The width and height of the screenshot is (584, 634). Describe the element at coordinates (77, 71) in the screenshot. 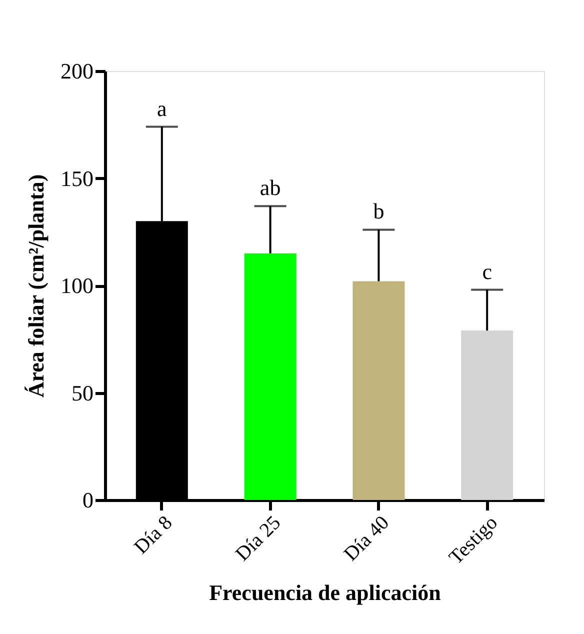

I see `y-tick-label: 200` at that location.